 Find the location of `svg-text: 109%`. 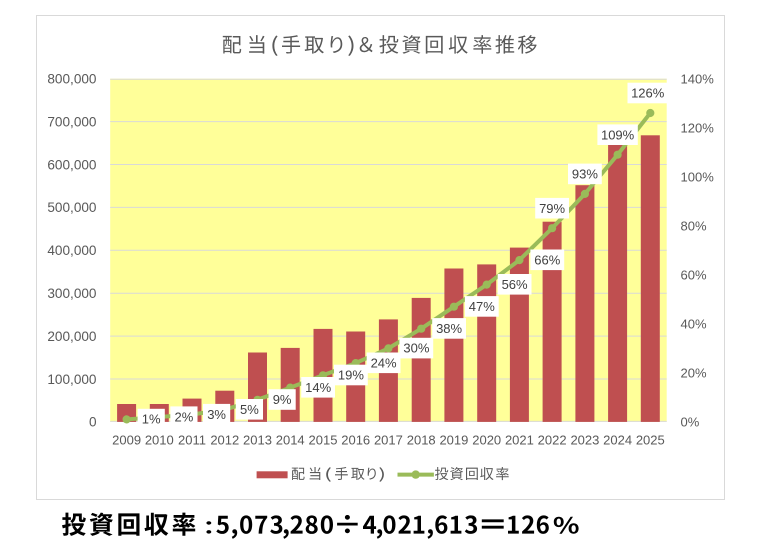

svg-text: 109% is located at coordinates (618, 134).